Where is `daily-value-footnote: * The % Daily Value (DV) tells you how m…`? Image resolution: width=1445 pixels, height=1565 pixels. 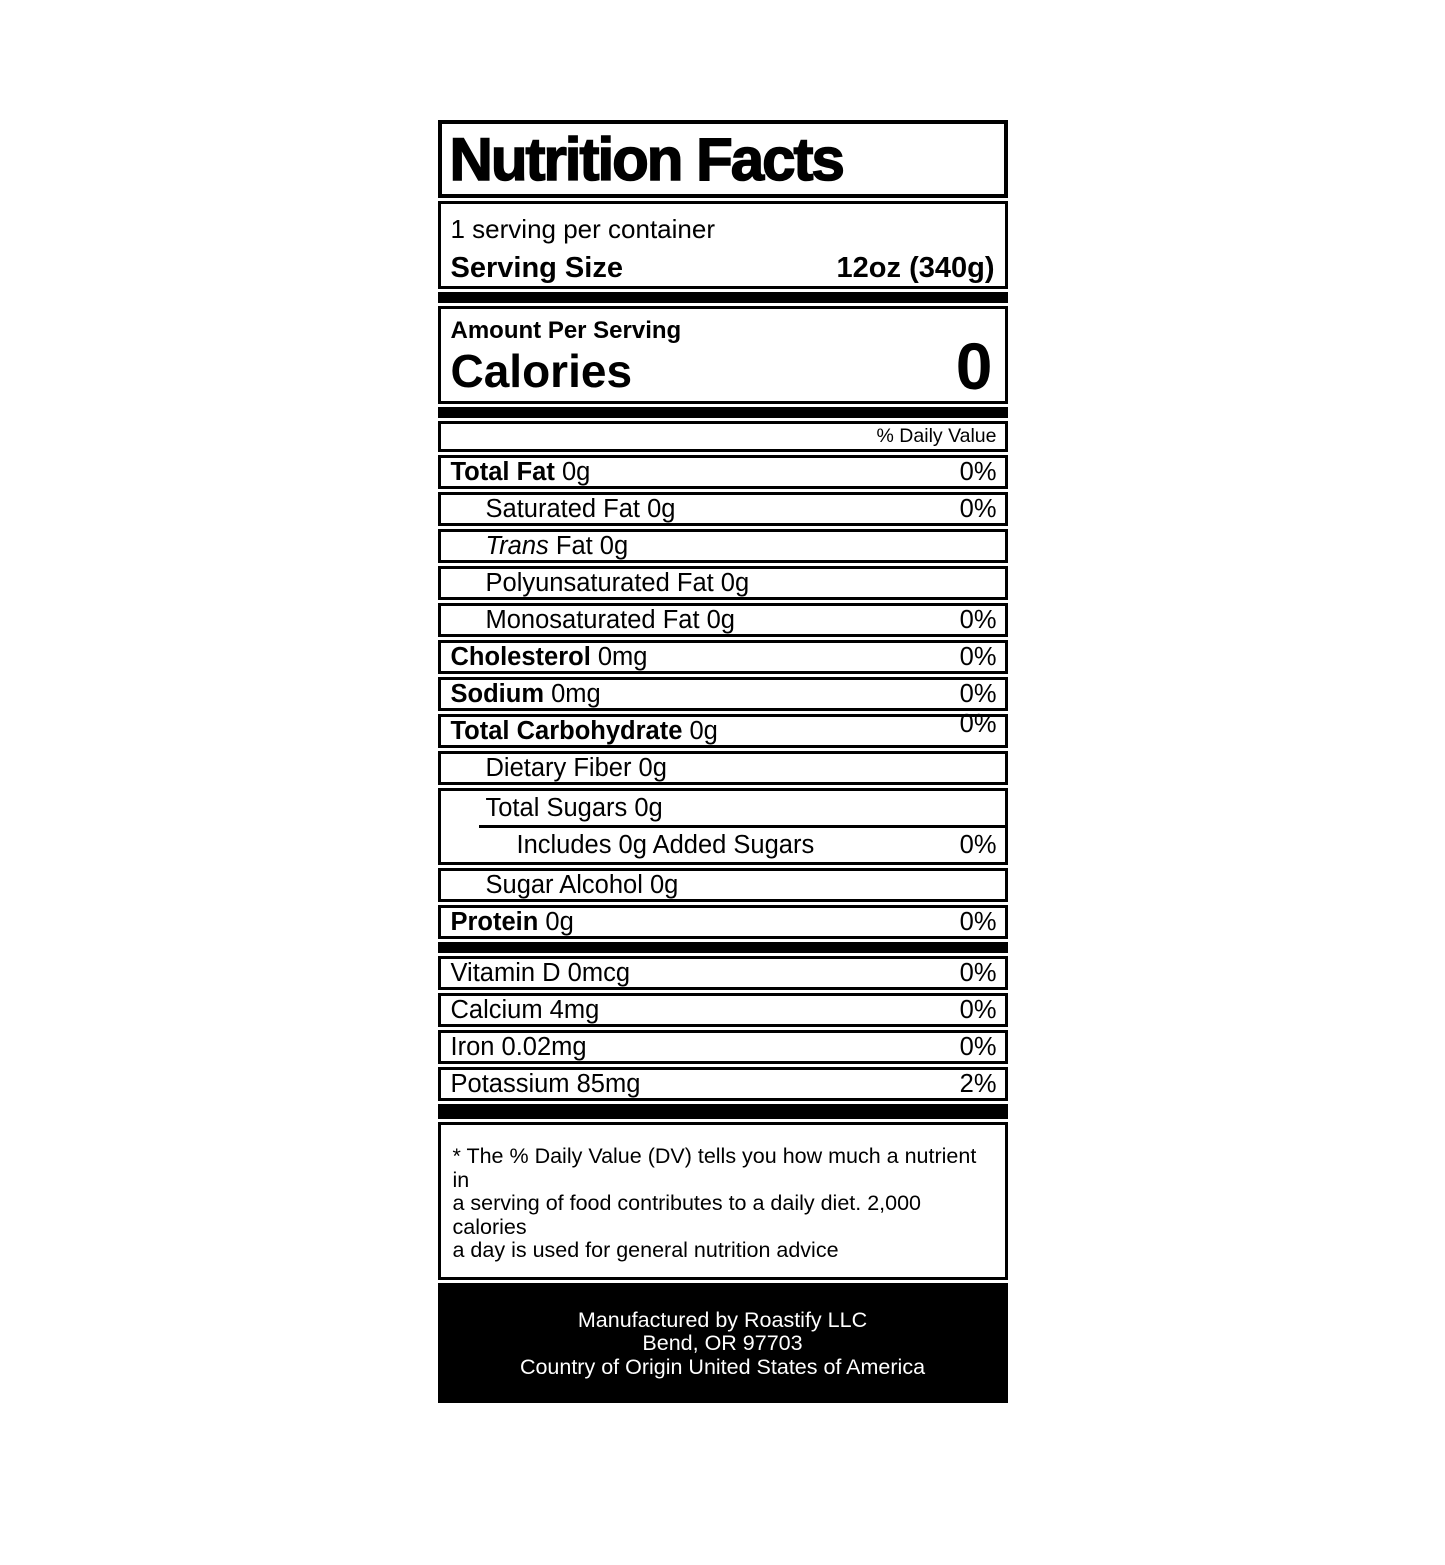
daily-value-footnote: * The % Daily Value (DV) tells you how m… is located at coordinates (722, 1201).